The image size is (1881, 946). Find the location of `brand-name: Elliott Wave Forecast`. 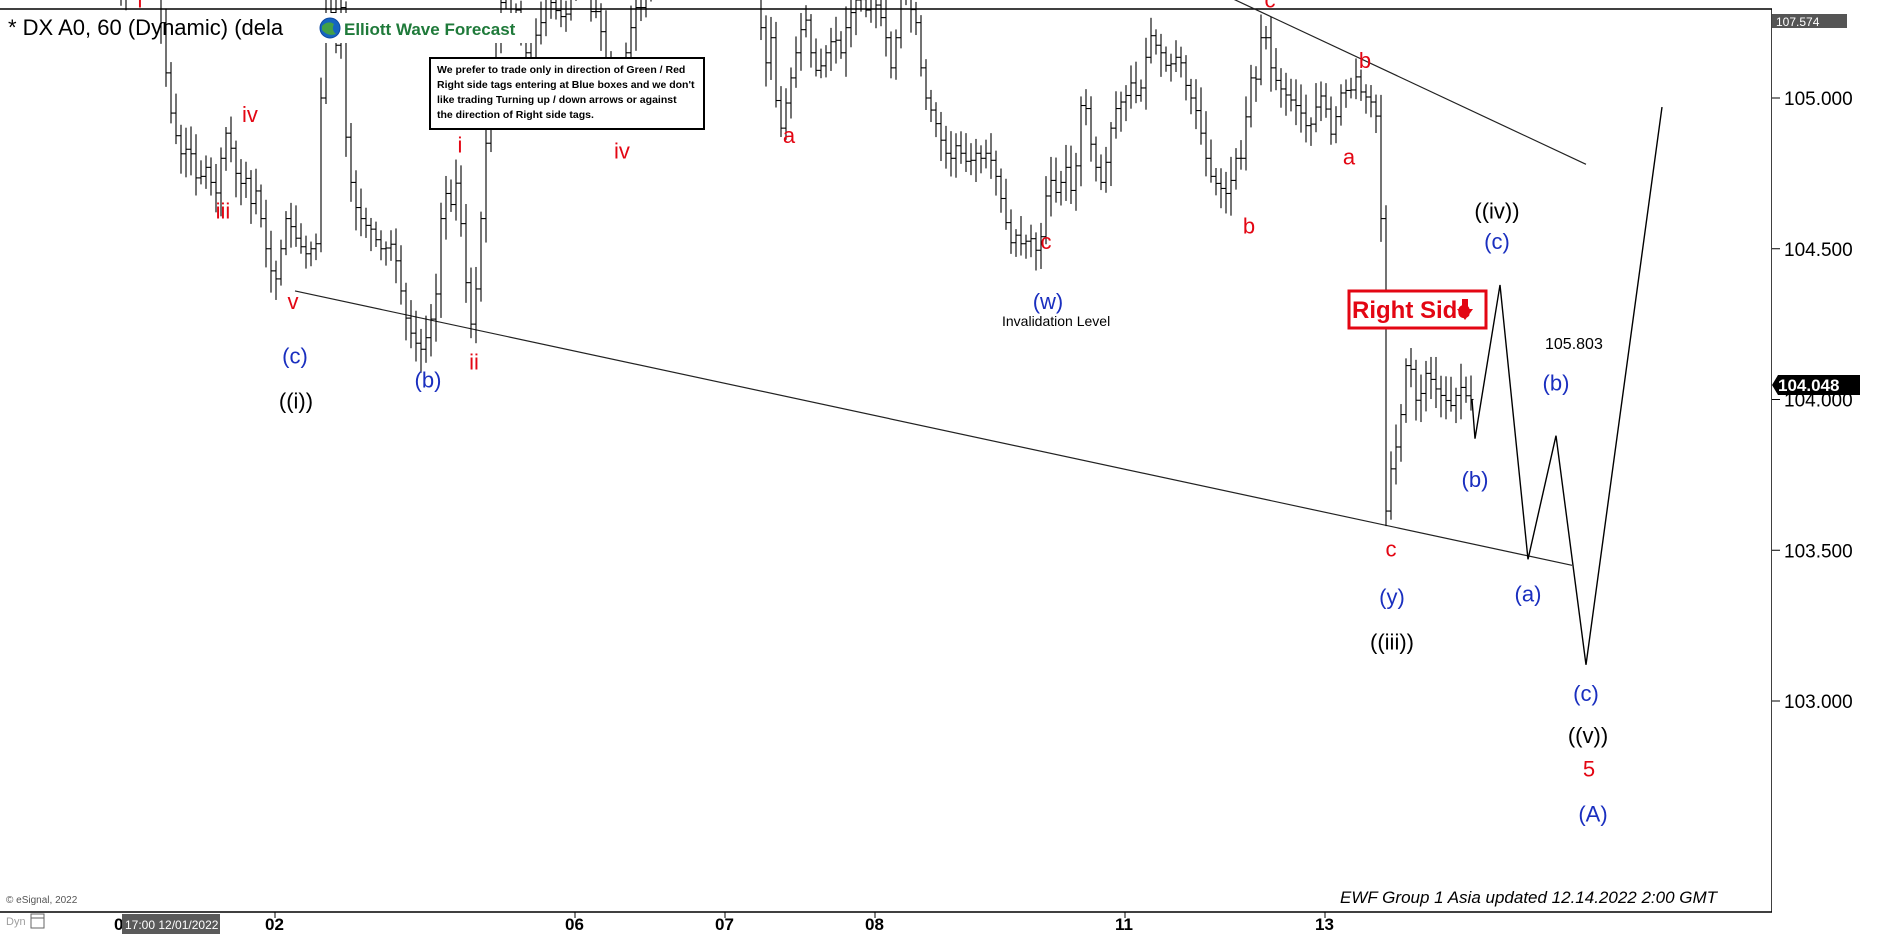

brand-name: Elliott Wave Forecast is located at coordinates (430, 29).